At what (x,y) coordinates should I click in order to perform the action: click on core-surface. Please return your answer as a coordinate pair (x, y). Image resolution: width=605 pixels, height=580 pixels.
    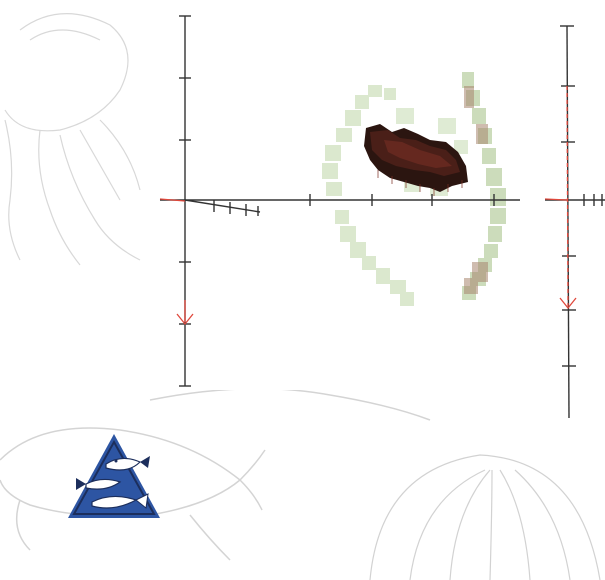
    Looking at the image, I should click on (416, 160).